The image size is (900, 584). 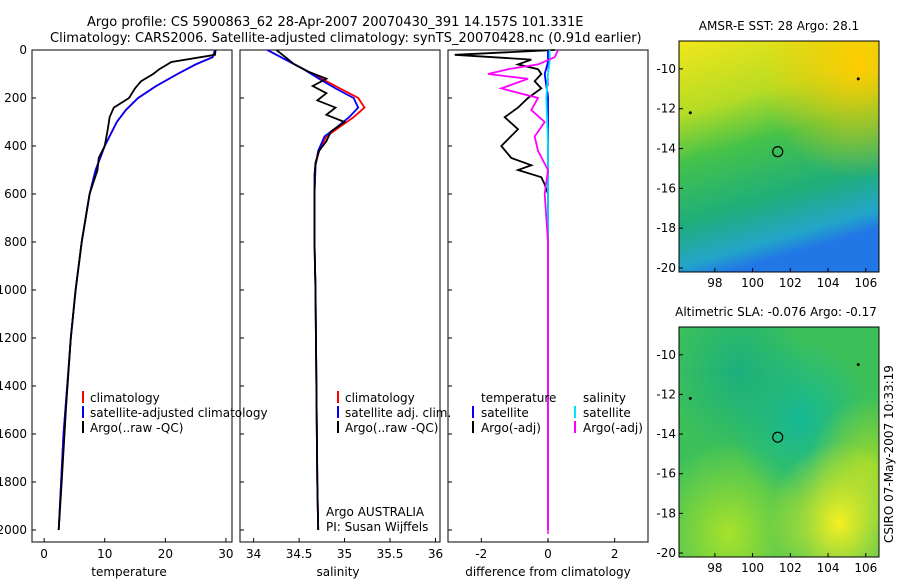 What do you see at coordinates (398, 413) in the screenshot?
I see `legend-label-satellite-adj: satellite adj. clim.` at bounding box center [398, 413].